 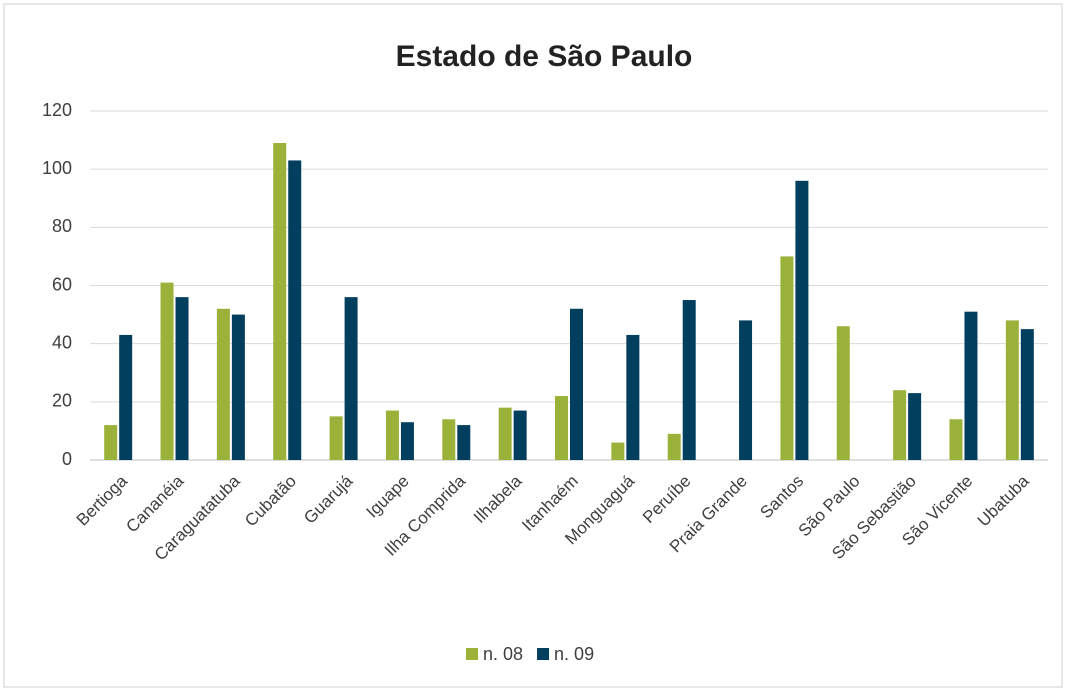 What do you see at coordinates (57, 168) in the screenshot?
I see `y-tick-label: 100` at bounding box center [57, 168].